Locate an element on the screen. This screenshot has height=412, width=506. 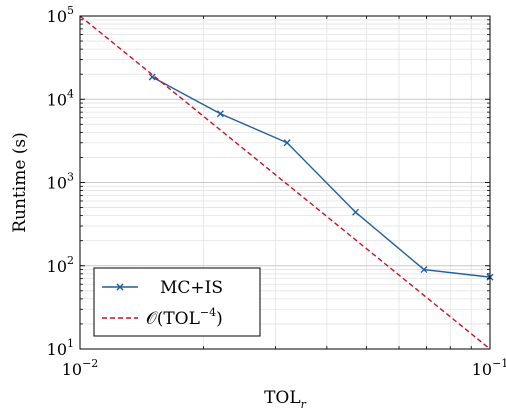
legend-entry: 𝒪(TOL−4) is located at coordinates (162, 317).